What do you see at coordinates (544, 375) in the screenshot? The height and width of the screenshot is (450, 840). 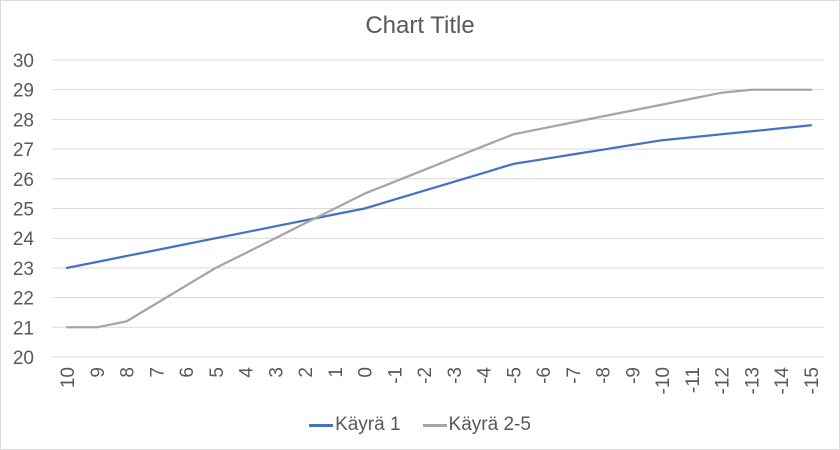 I see `x-axis-tick-label: -6` at bounding box center [544, 375].